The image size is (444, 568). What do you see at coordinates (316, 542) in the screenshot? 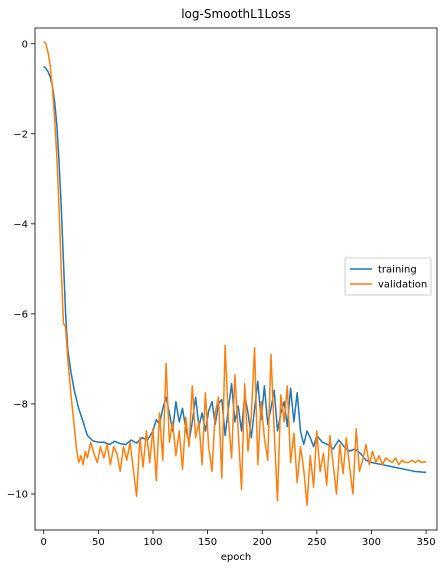
I see `x-tick-label: 250` at bounding box center [316, 542].